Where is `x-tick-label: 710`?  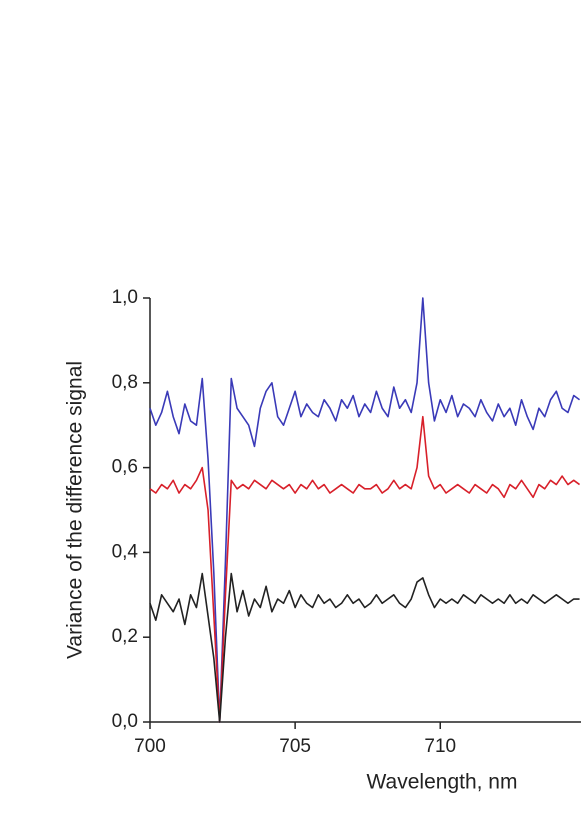
x-tick-label: 710 is located at coordinates (440, 746).